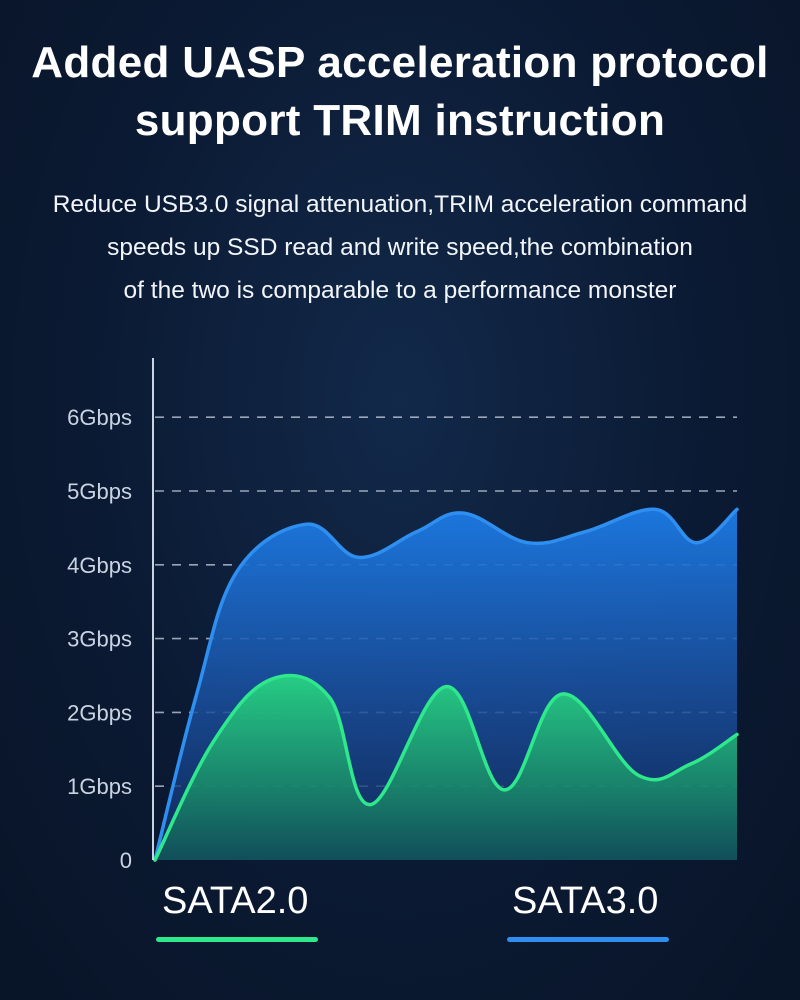 The image size is (800, 1000). I want to click on line-sata20, so click(446, 767).